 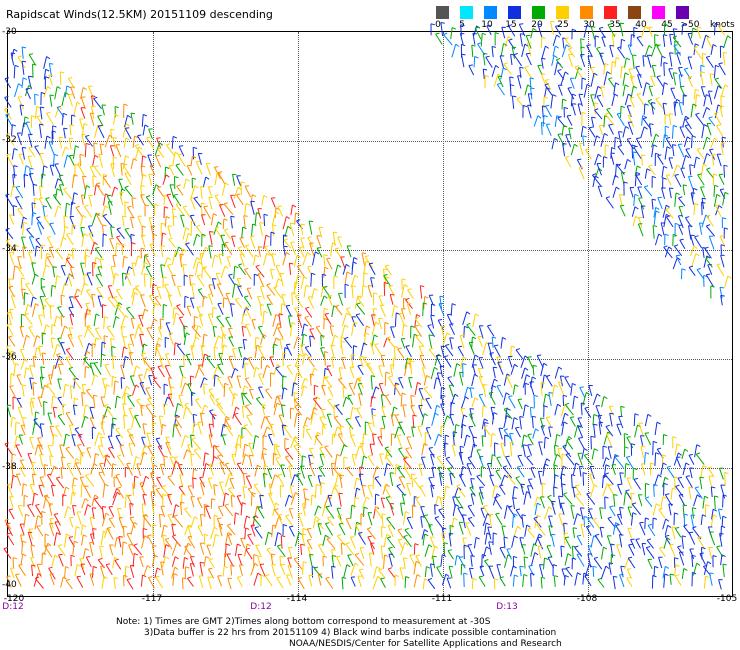 I want to click on wind-barb-flag-2074, so click(x=472, y=479).